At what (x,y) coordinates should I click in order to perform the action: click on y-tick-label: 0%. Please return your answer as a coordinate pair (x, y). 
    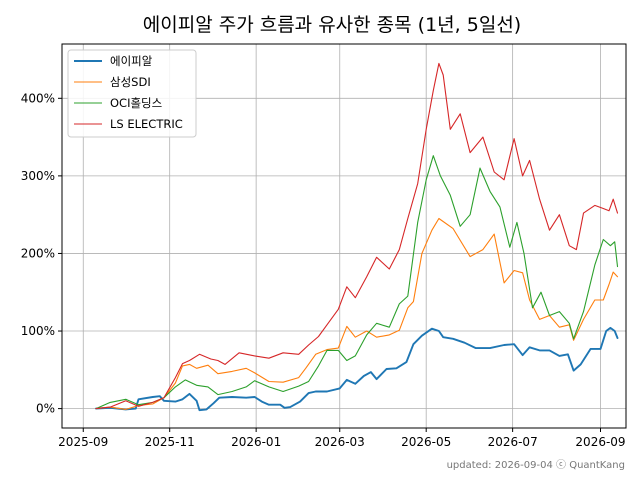
    Looking at the image, I should click on (45, 409).